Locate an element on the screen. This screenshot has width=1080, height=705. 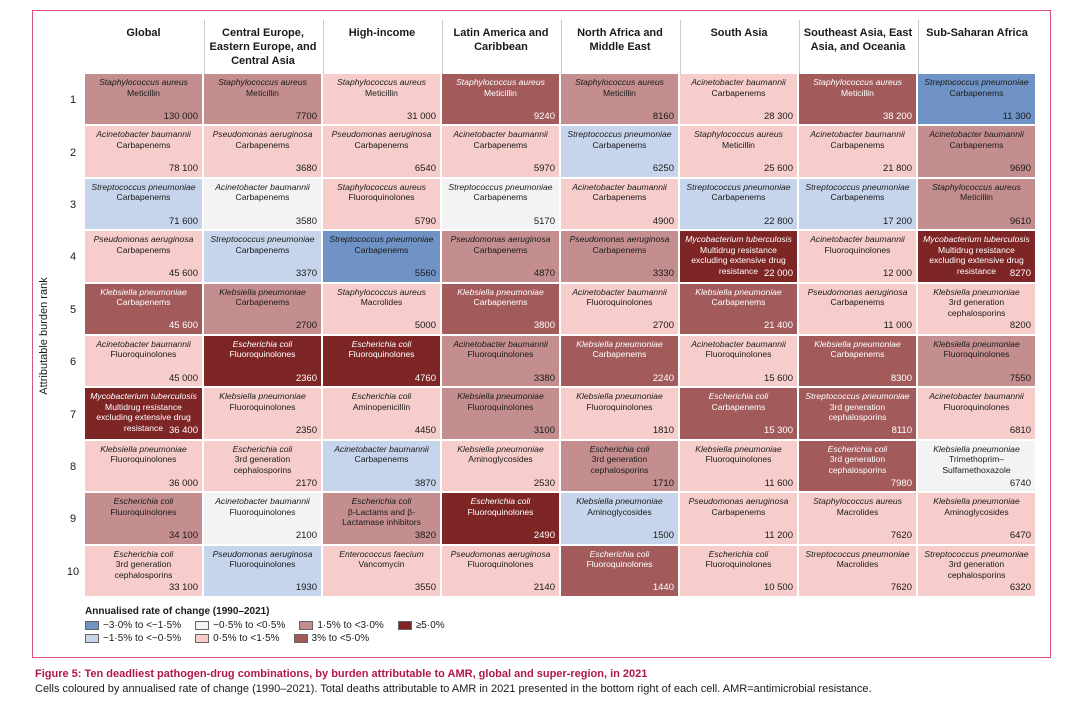
death-count: 5170 is located at coordinates (544, 221).